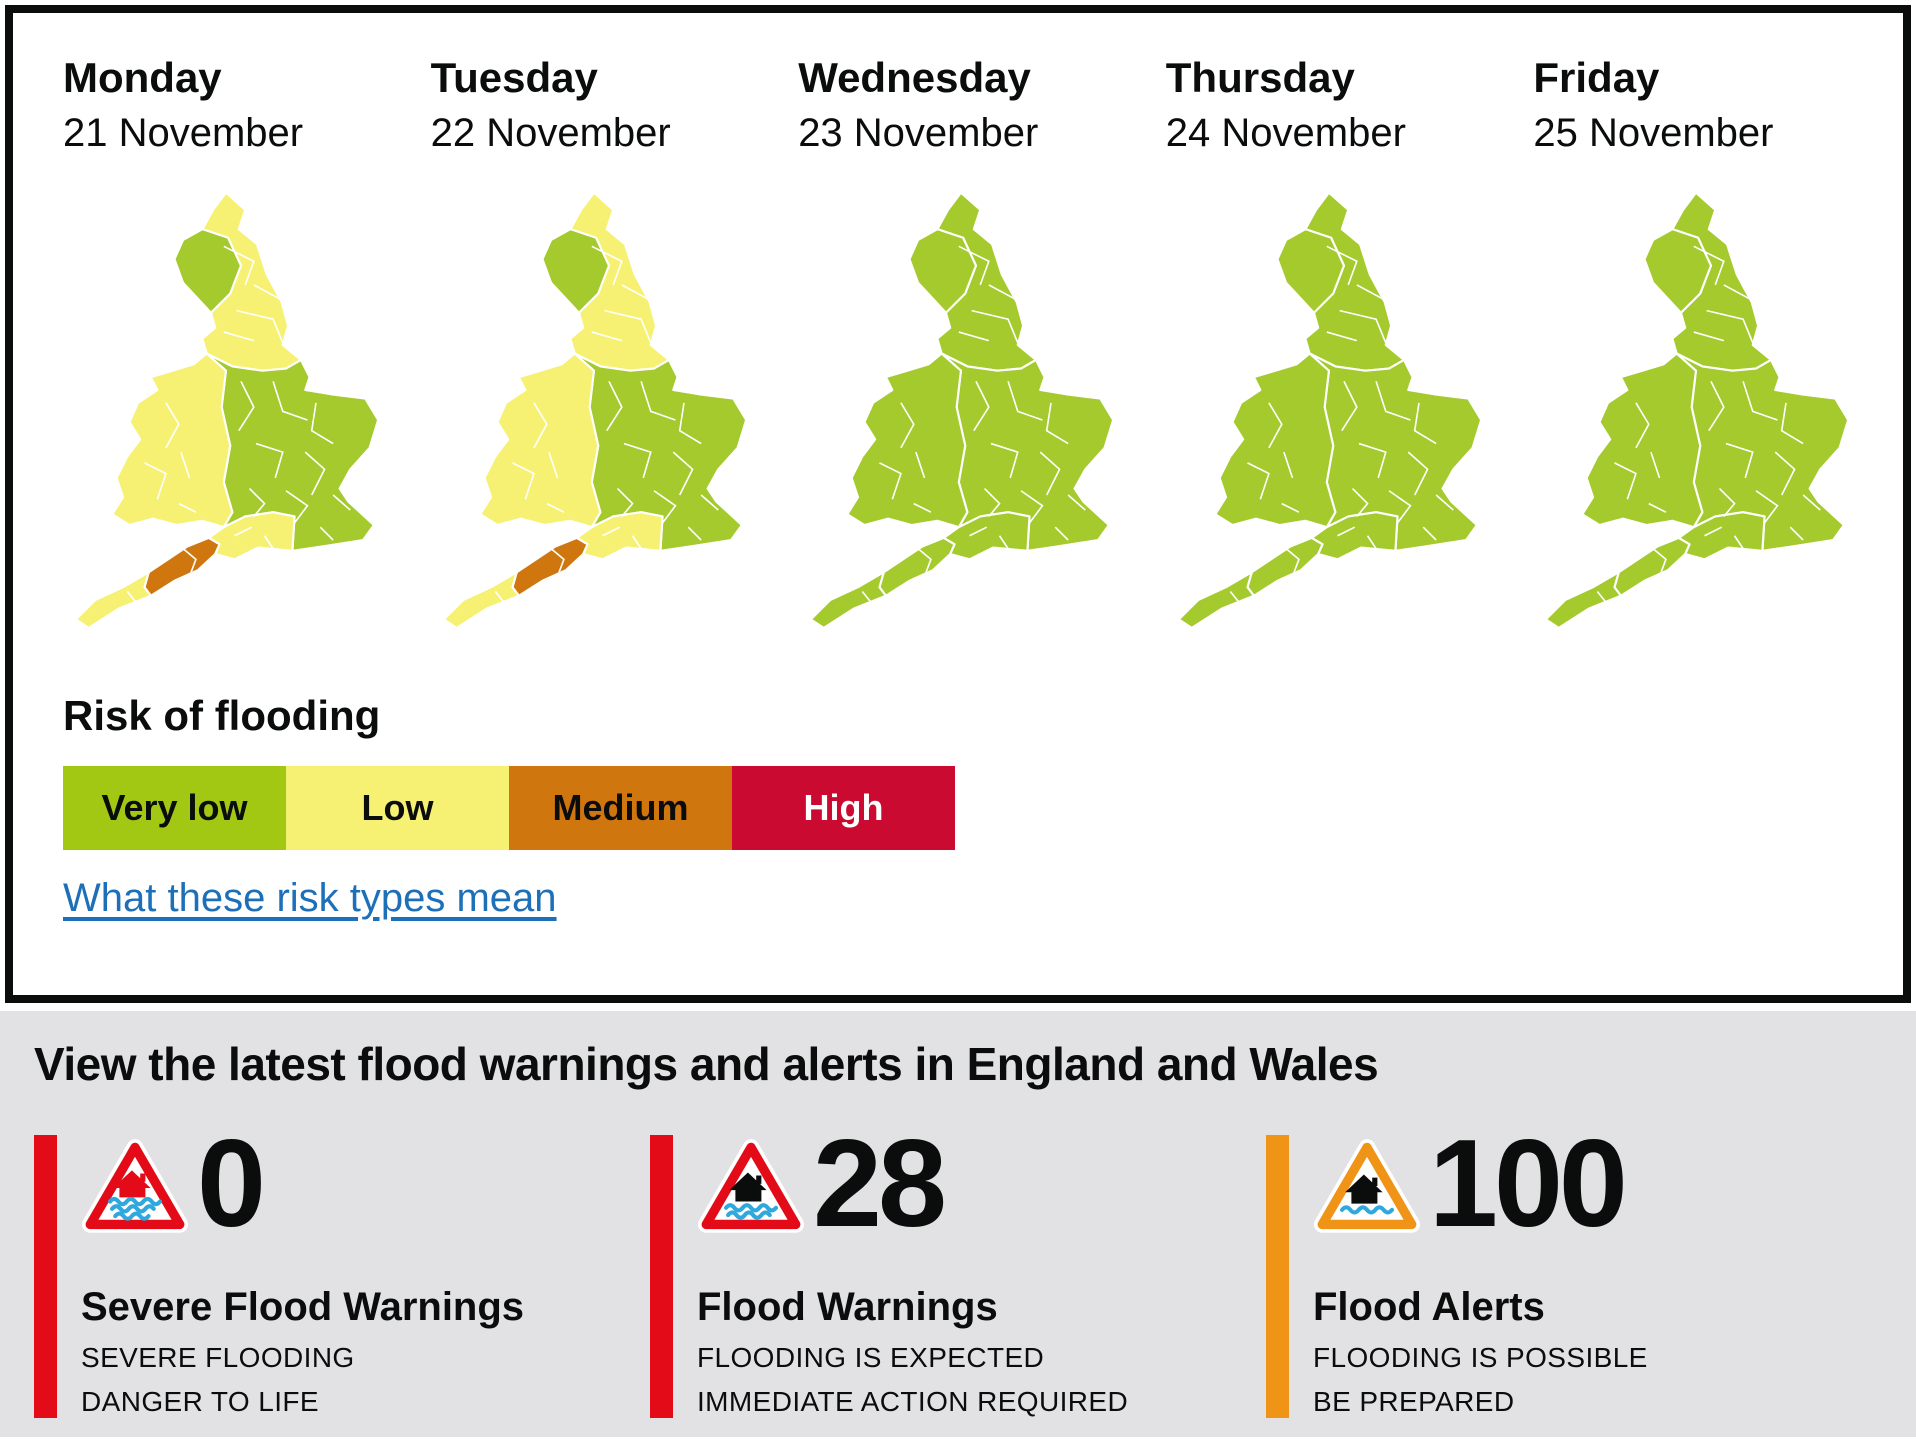  I want to click on day-column-friday: Friday 25 November, so click(1694, 347).